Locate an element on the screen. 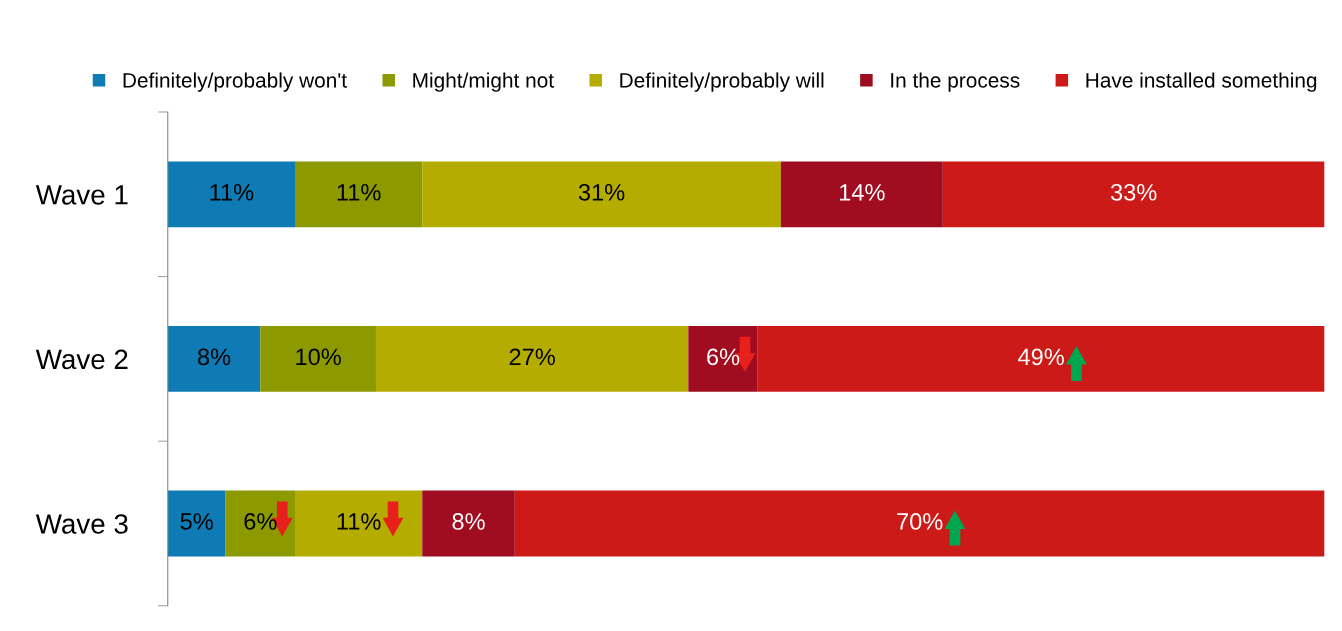 This screenshot has height=631, width=1342. data-label: 70% is located at coordinates (920, 521).